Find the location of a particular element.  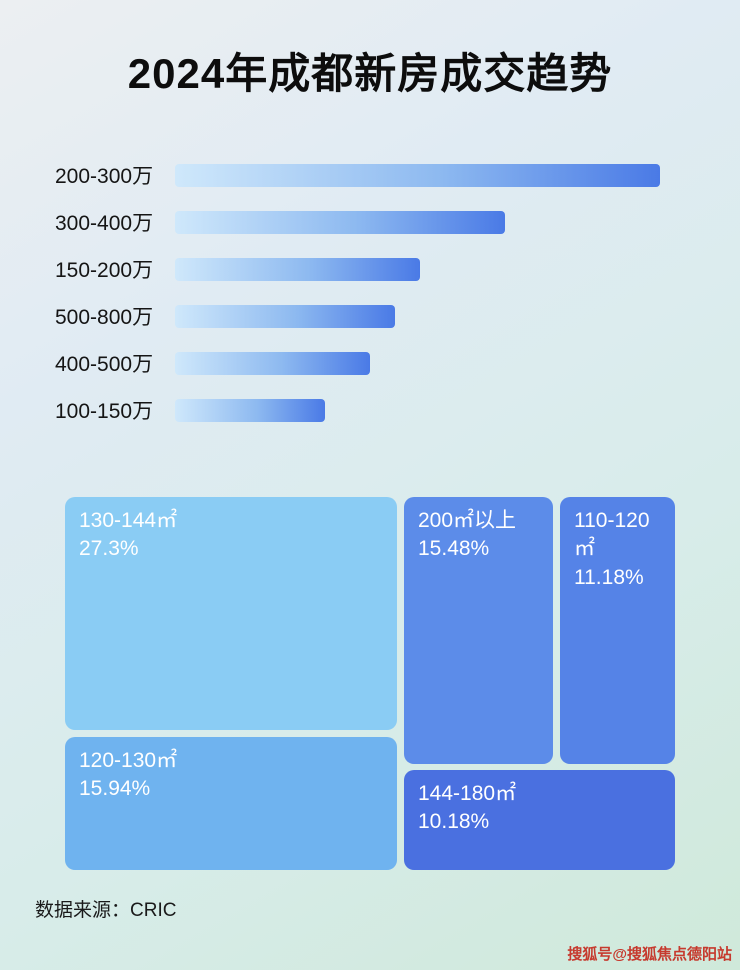

bar-label: 100-150万 is located at coordinates (104, 411).